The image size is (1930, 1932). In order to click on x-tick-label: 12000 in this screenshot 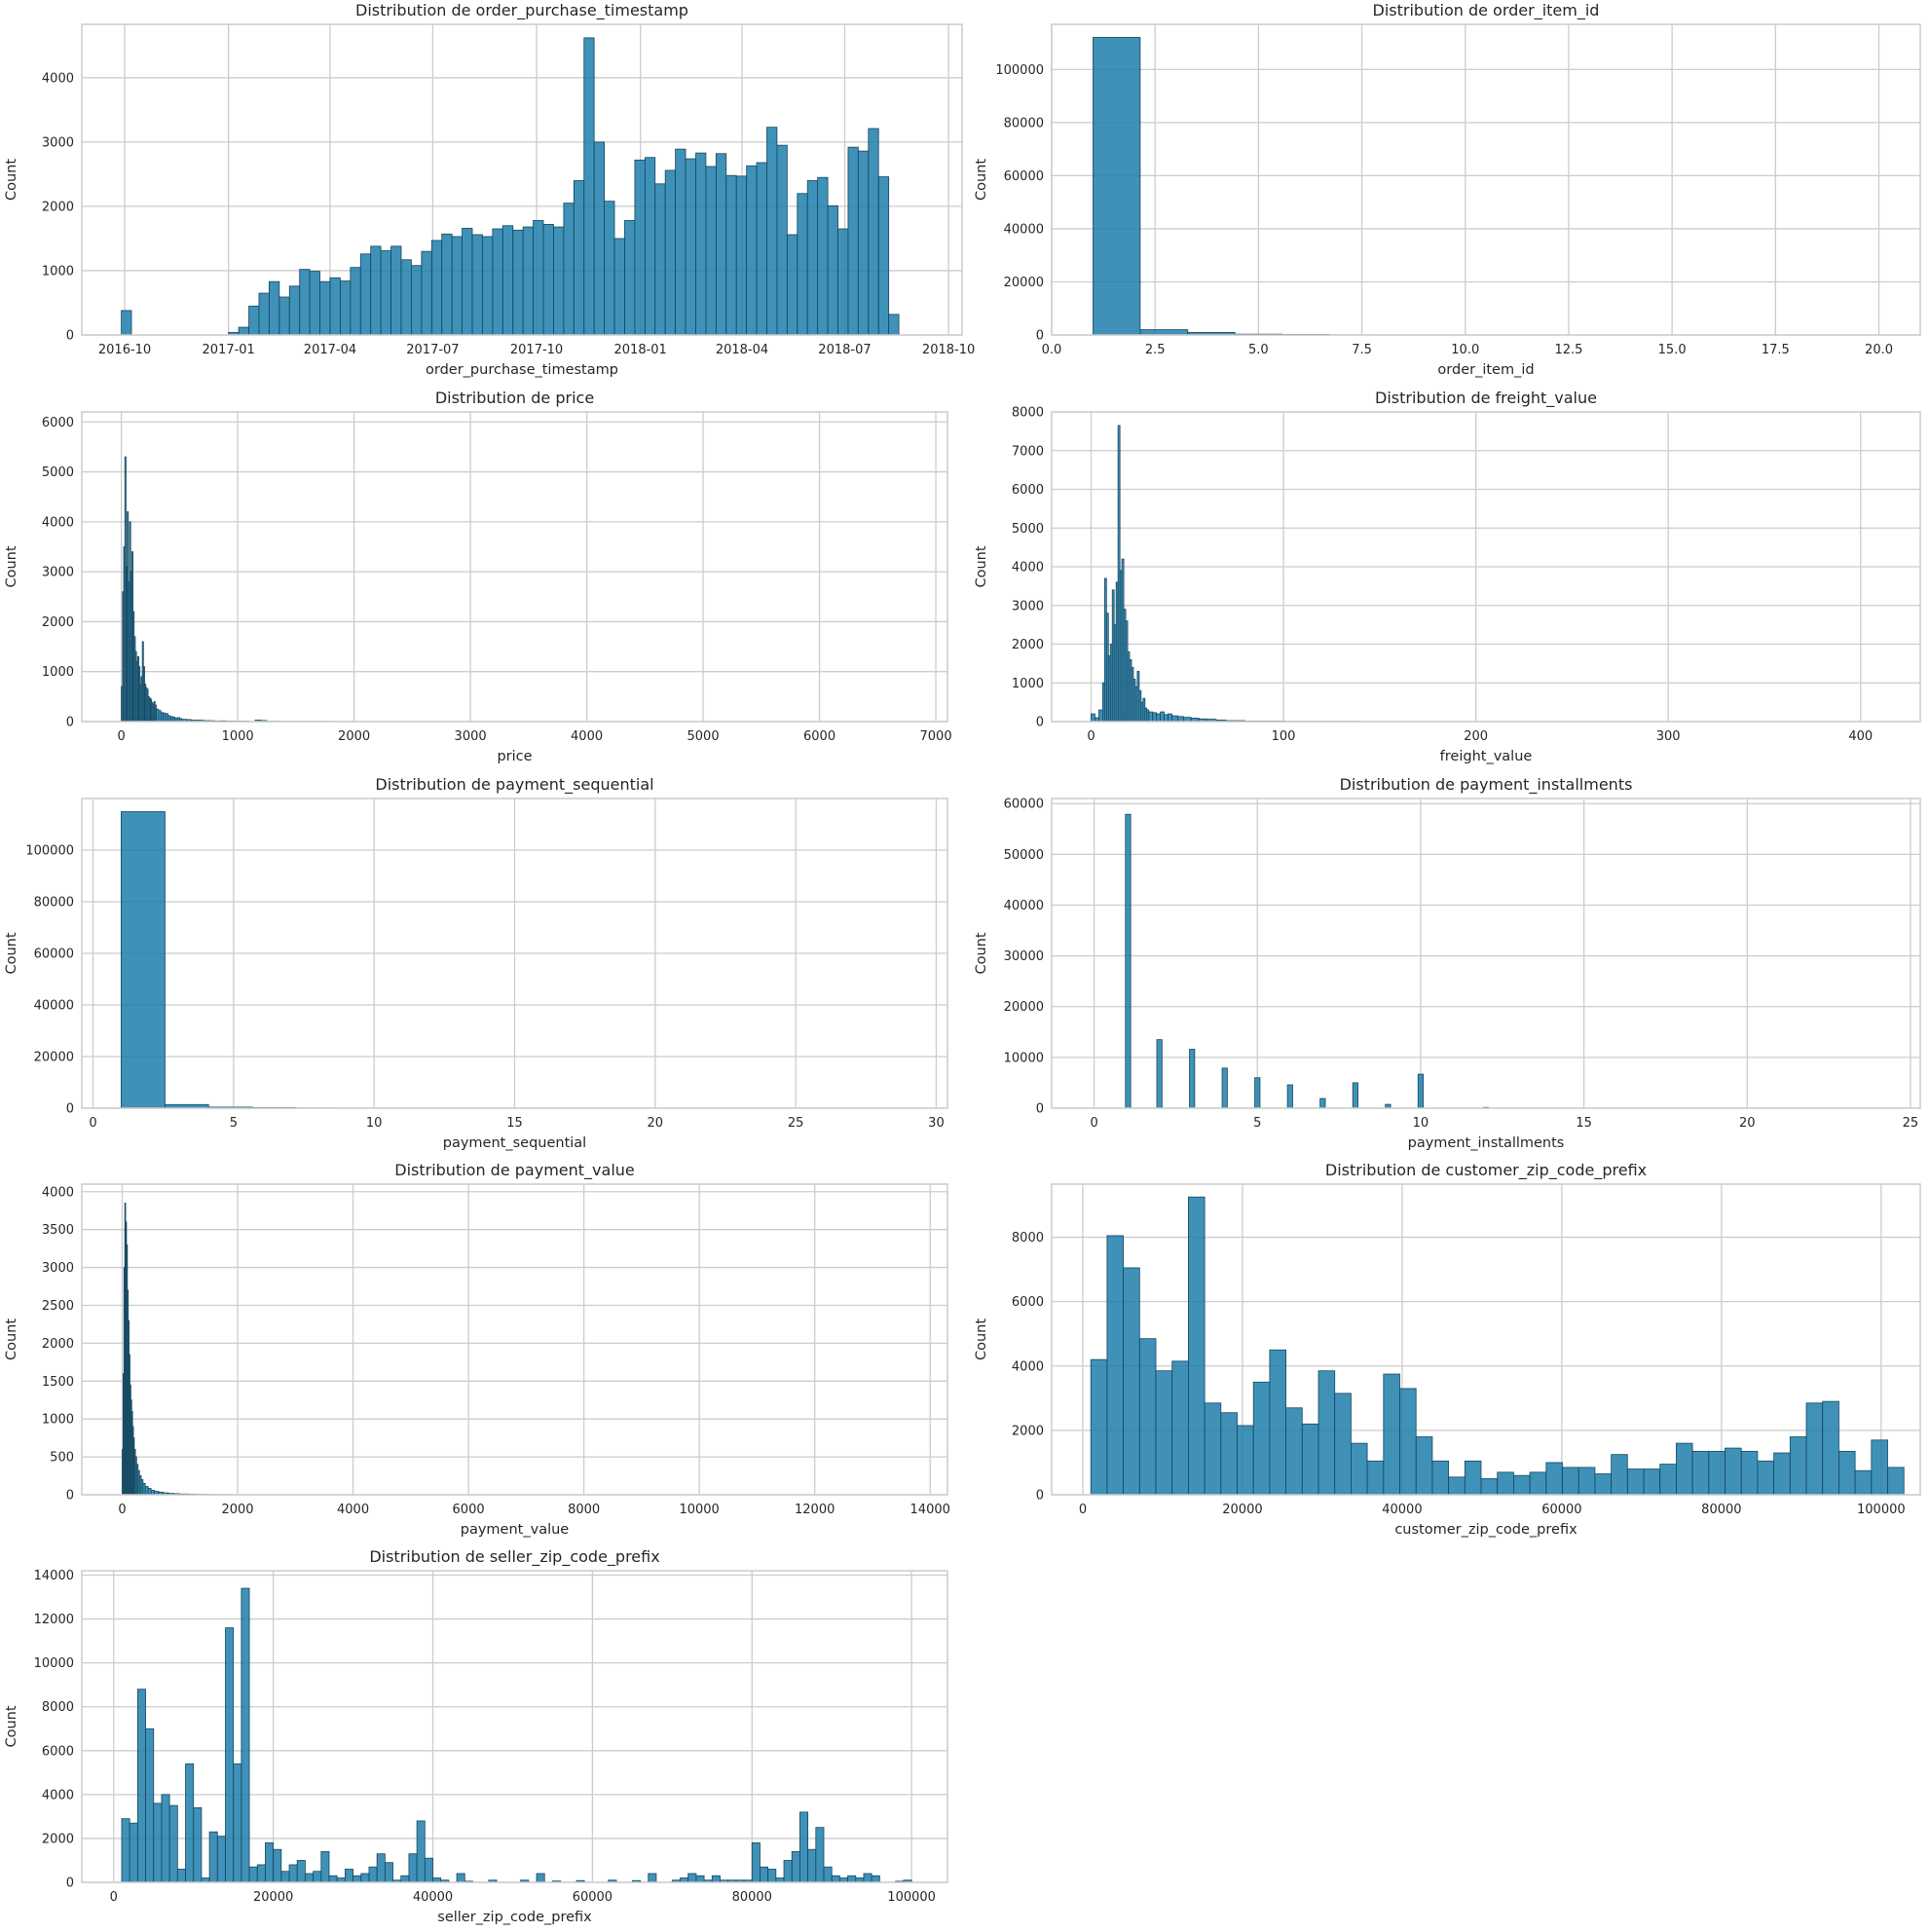, I will do `click(815, 1510)`.